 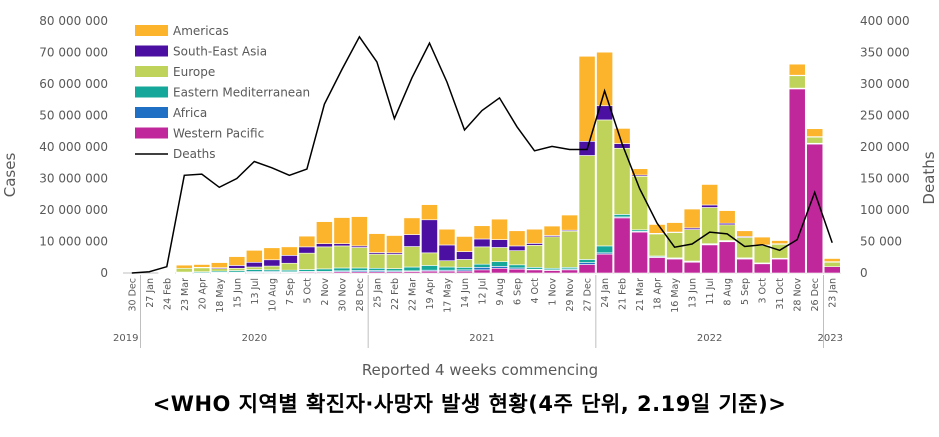 What do you see at coordinates (125, 338) in the screenshot?
I see `year-label: 2019` at bounding box center [125, 338].